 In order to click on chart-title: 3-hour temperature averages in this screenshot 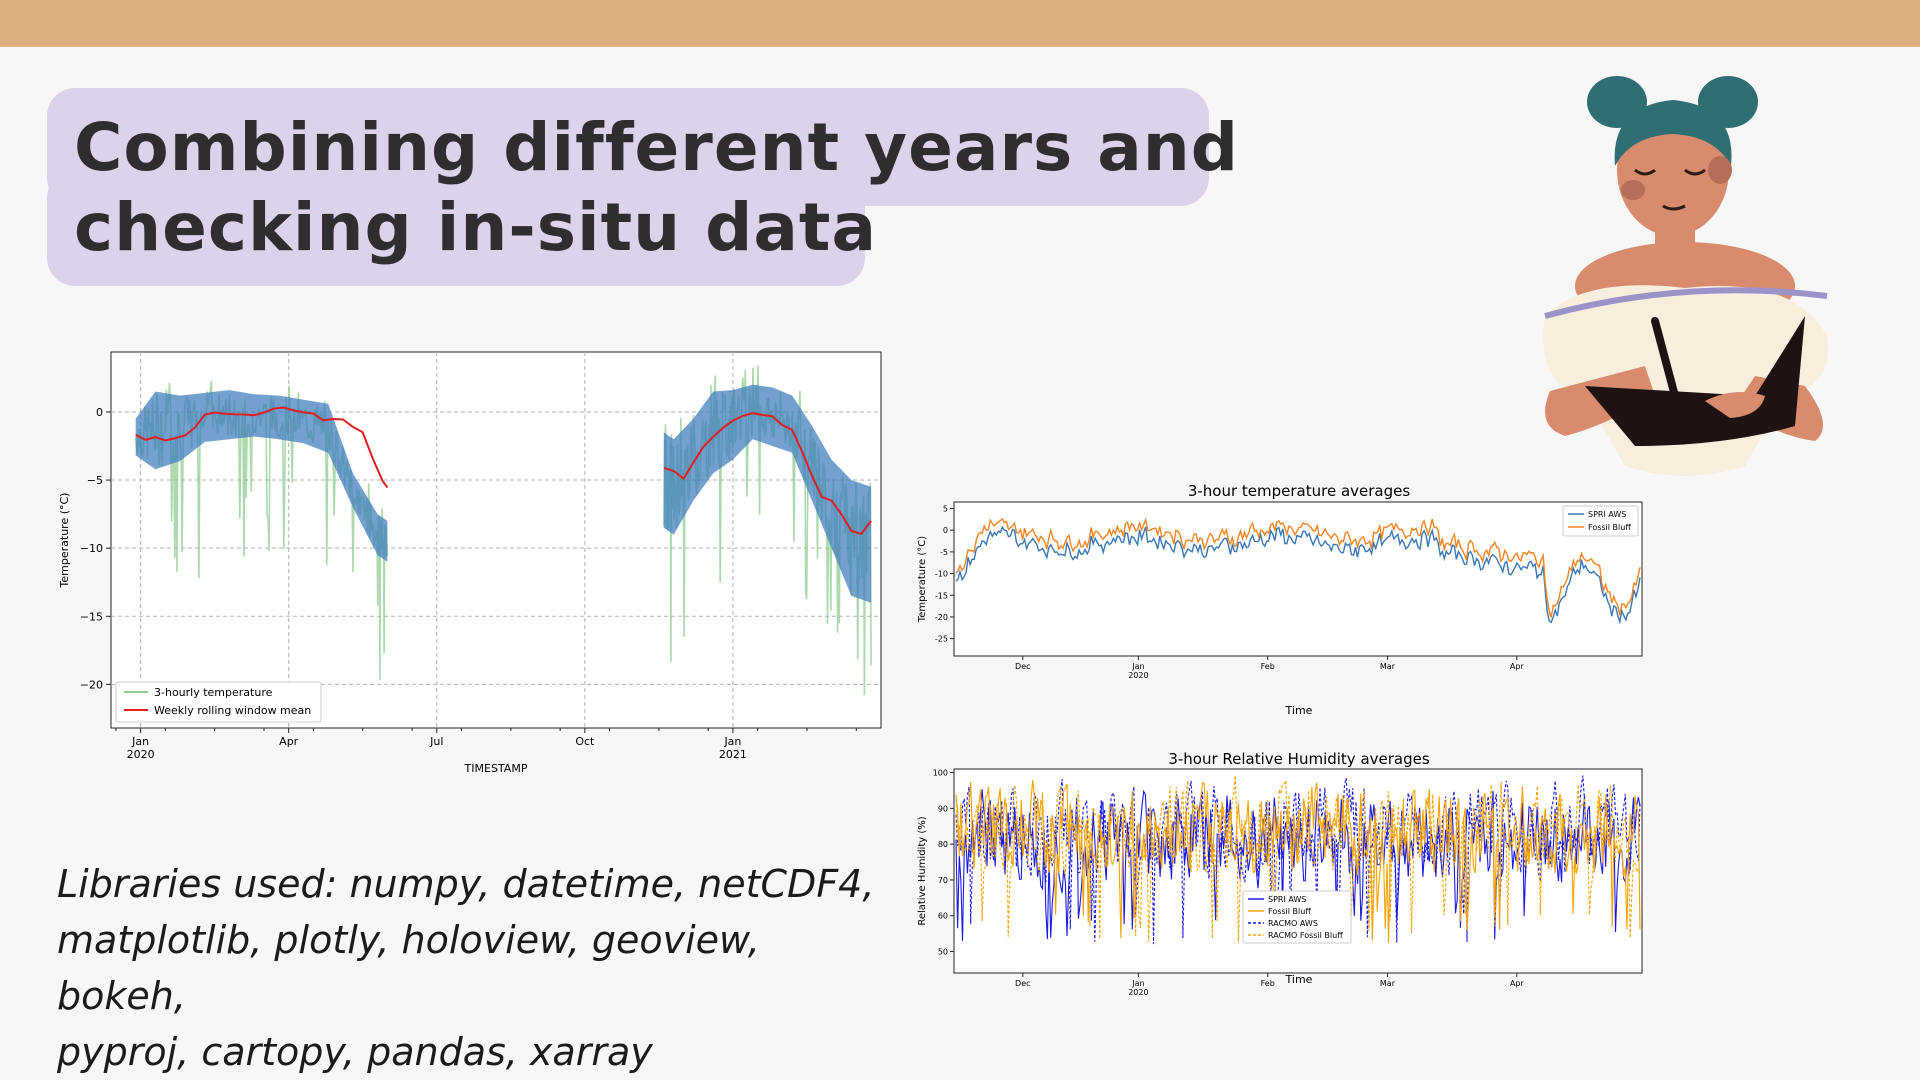, I will do `click(1299, 491)`.